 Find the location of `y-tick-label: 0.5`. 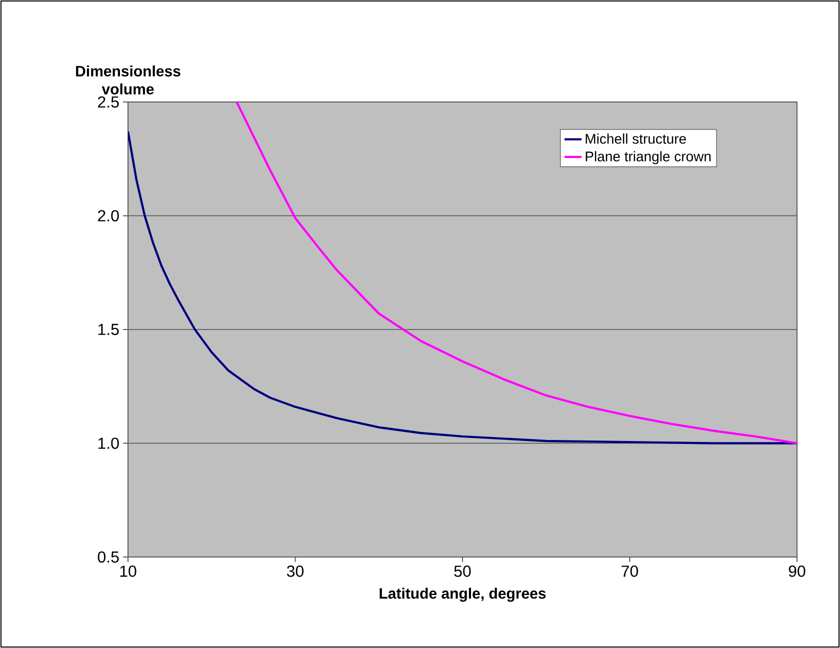

y-tick-label: 0.5 is located at coordinates (108, 557).